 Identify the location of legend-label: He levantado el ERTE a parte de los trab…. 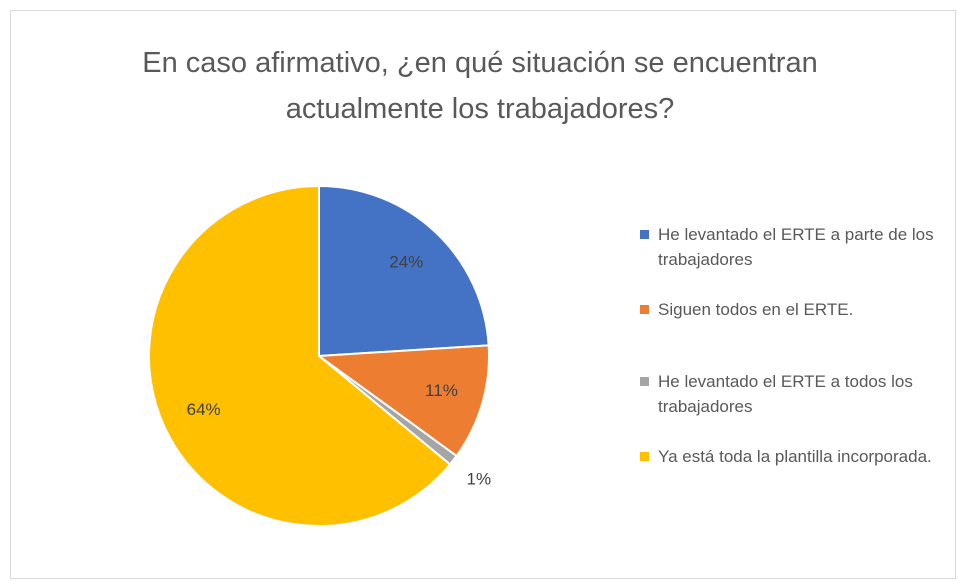
(796, 247).